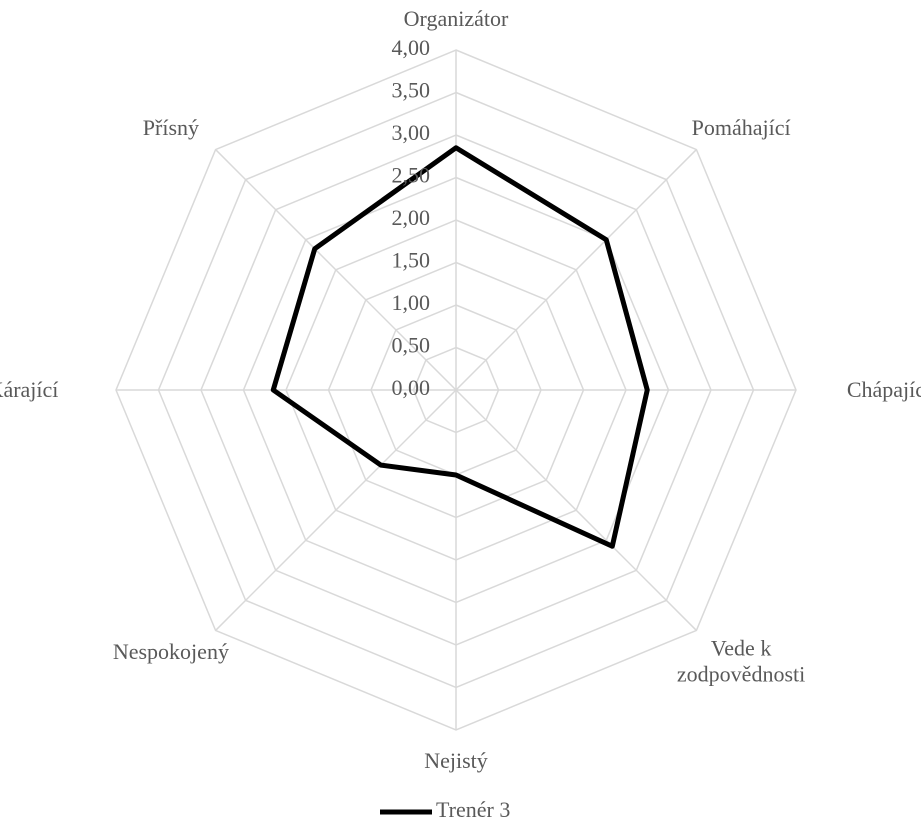  What do you see at coordinates (741, 127) in the screenshot?
I see `category-label: Pomáhající` at bounding box center [741, 127].